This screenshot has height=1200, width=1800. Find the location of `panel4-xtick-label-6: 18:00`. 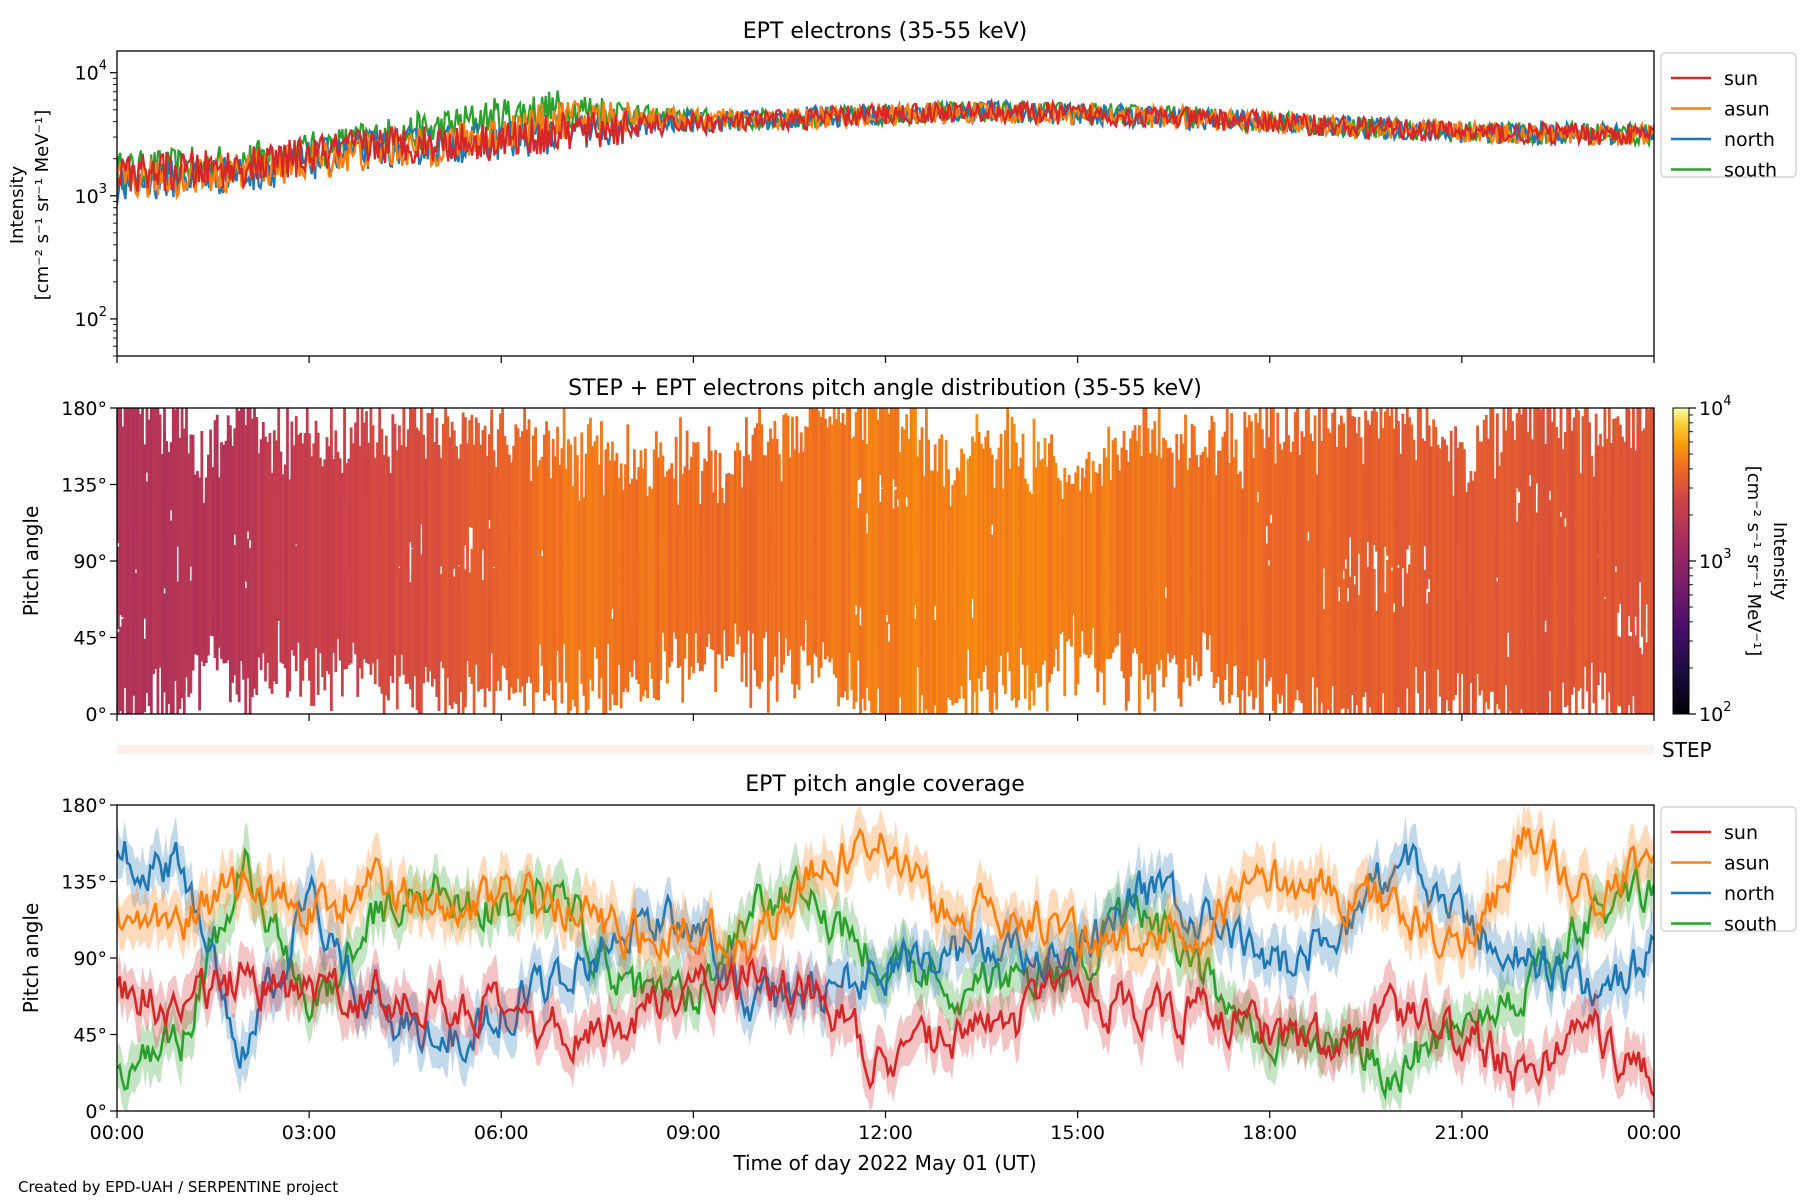

panel4-xtick-label-6: 18:00 is located at coordinates (1269, 1133).